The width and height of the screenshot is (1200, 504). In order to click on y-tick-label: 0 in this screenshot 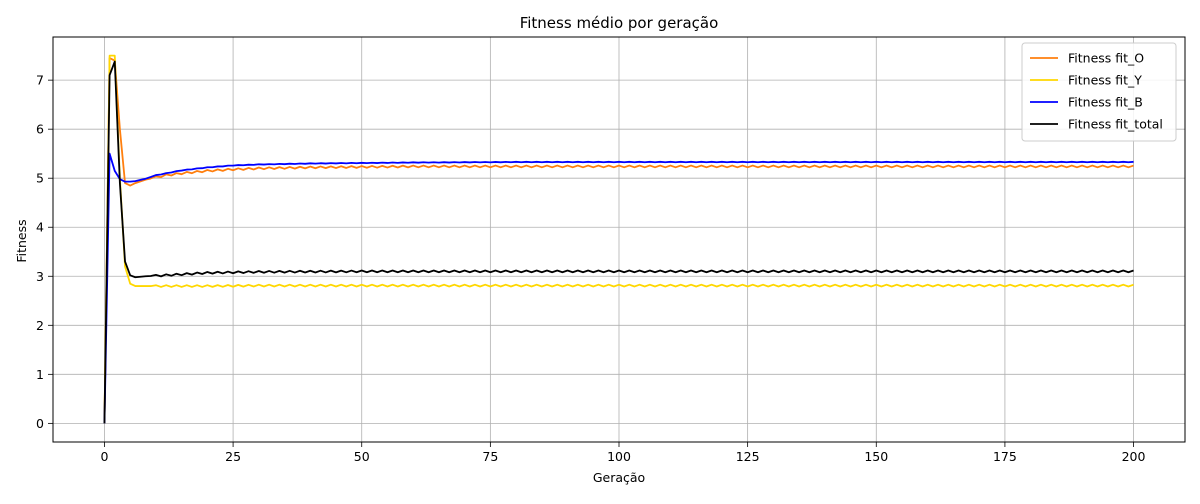, I will do `click(40, 423)`.